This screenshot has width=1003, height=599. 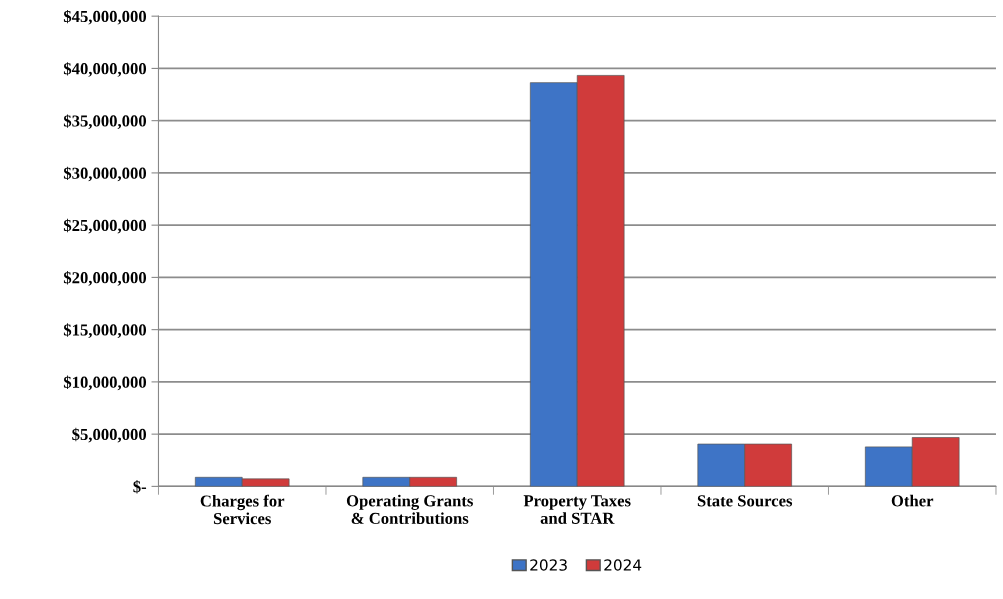 I want to click on y-tick-label: $20,000,000, so click(x=105, y=278).